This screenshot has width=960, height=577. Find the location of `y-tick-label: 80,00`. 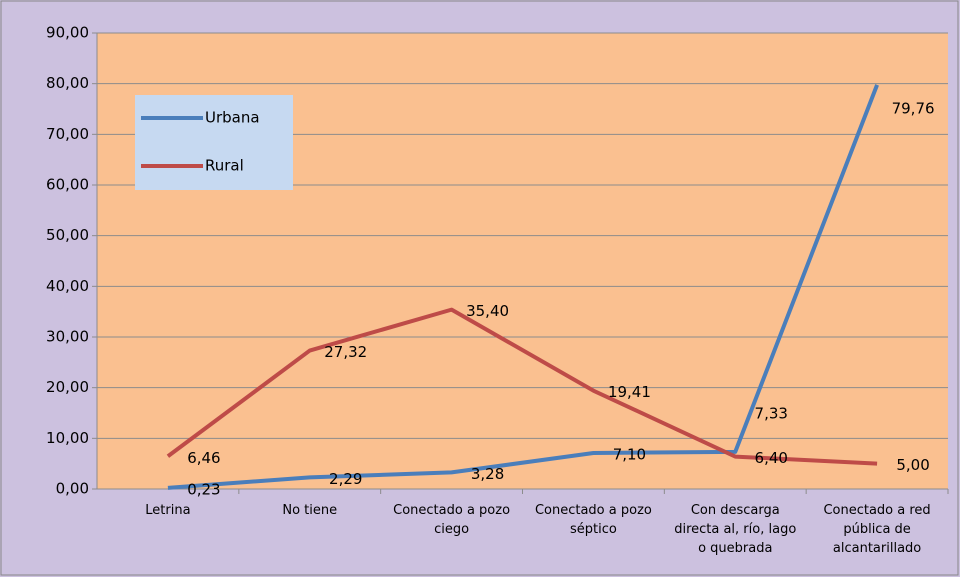

y-tick-label: 80,00 is located at coordinates (67, 83).